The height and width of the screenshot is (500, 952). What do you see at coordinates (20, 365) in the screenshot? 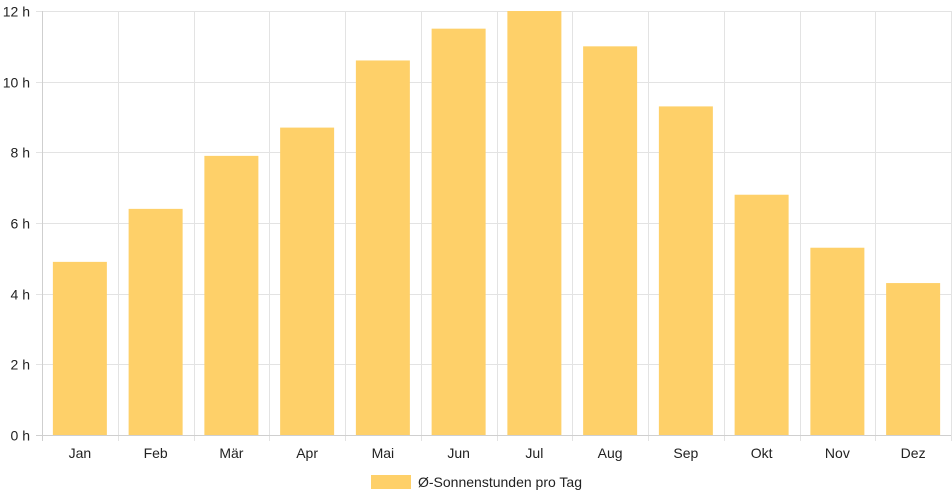
I see `y-tick-label: 2 h` at bounding box center [20, 365].